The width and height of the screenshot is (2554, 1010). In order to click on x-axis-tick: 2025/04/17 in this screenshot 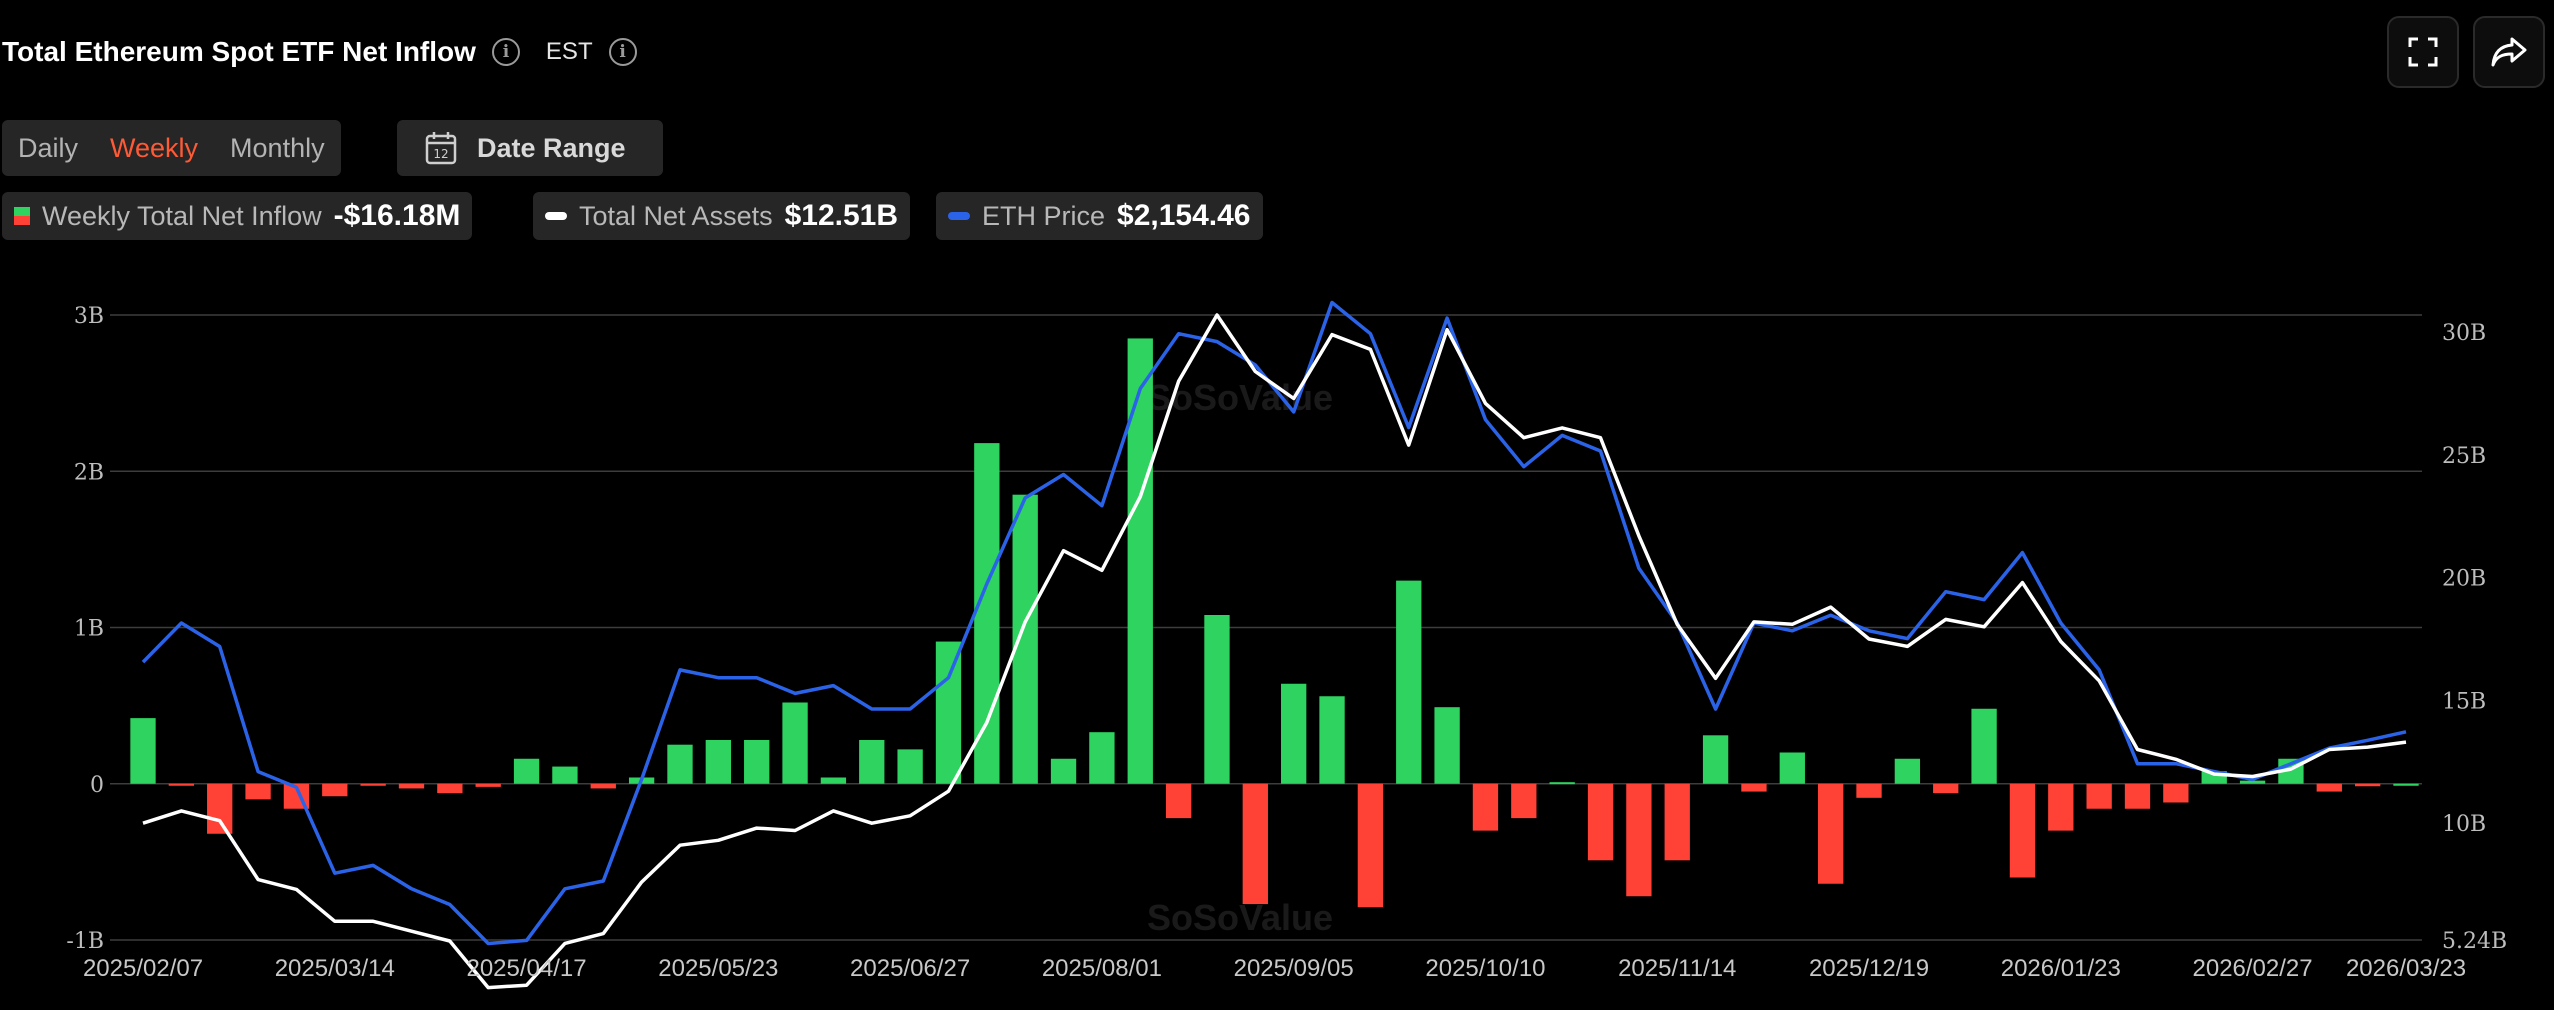, I will do `click(526, 968)`.